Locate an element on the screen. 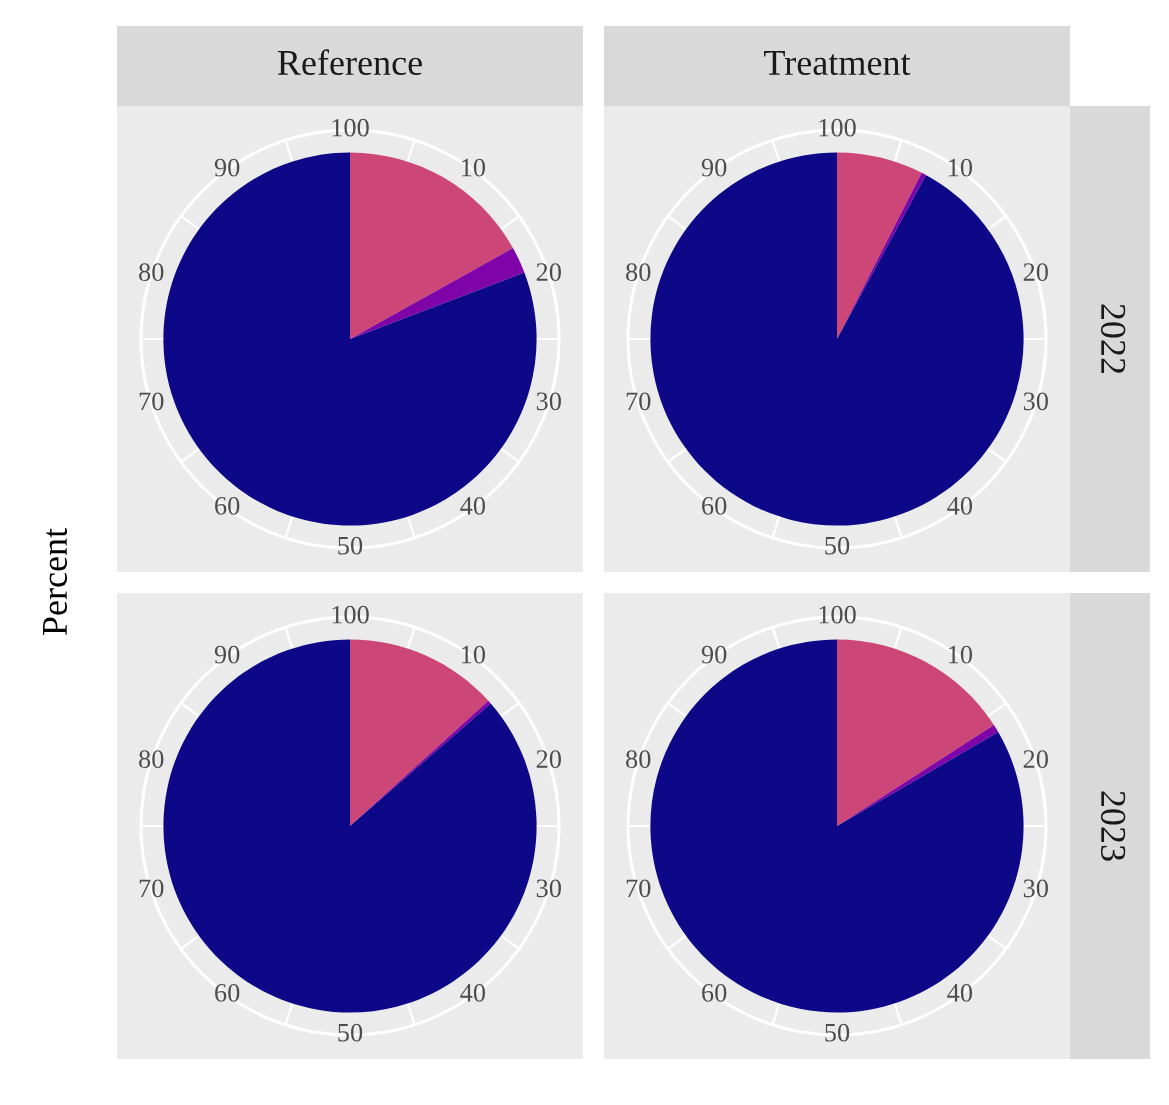 This screenshot has height=1105, width=1169. text: Percent is located at coordinates (55, 582).